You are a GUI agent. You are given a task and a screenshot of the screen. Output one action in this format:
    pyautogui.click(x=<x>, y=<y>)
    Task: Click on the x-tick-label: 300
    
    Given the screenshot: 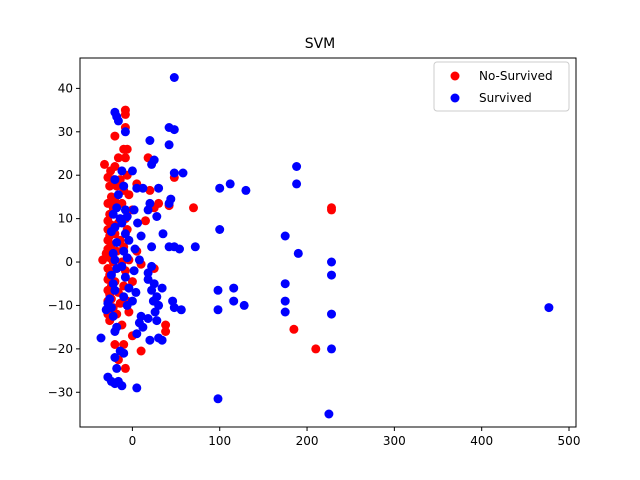 What is the action you would take?
    pyautogui.click(x=394, y=441)
    